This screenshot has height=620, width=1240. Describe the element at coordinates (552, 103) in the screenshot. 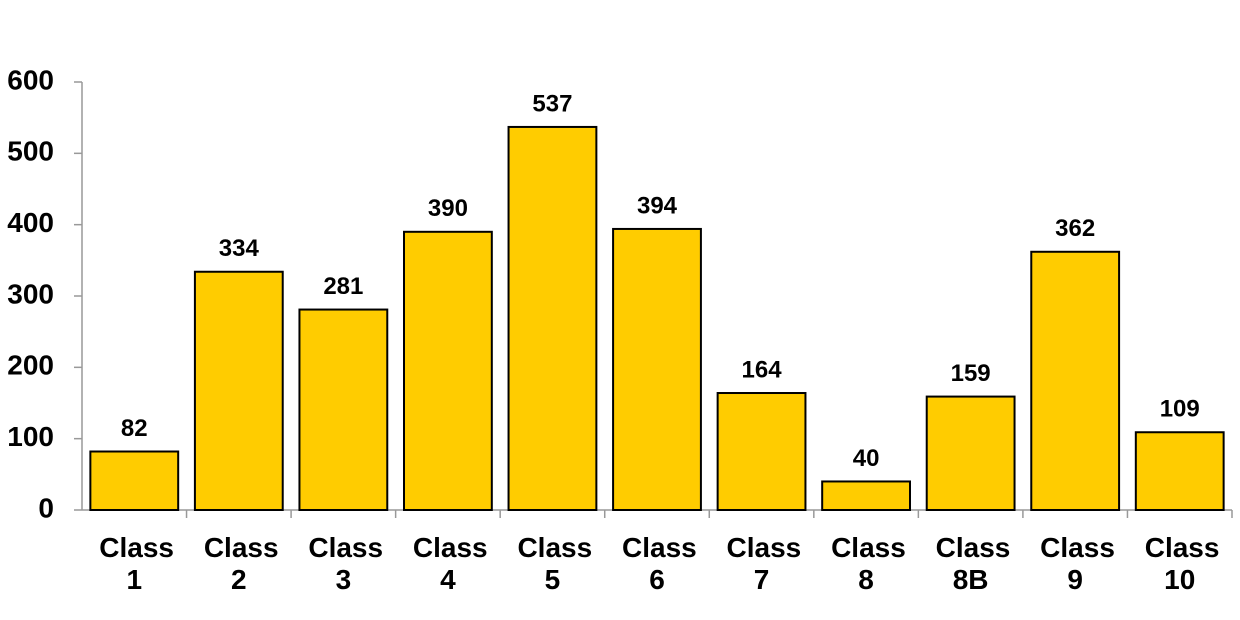

I see `data-label: 537` at that location.